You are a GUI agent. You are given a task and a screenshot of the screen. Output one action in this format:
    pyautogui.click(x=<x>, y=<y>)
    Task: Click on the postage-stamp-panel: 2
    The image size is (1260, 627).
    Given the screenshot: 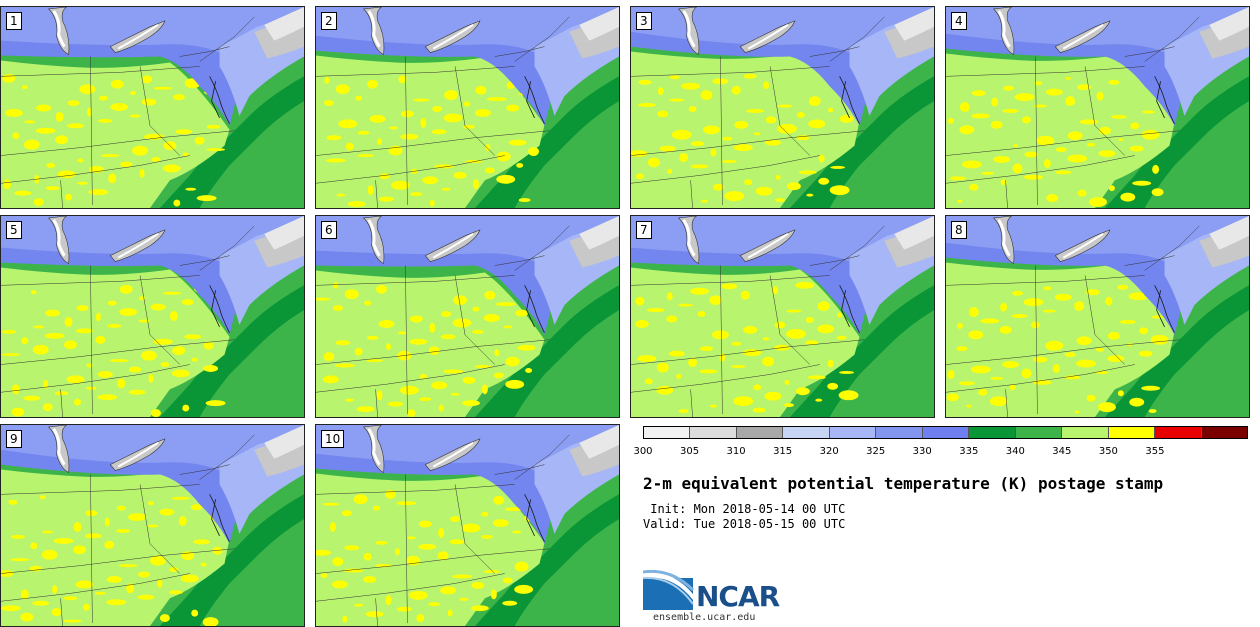 What is the action you would take?
    pyautogui.click(x=467, y=107)
    